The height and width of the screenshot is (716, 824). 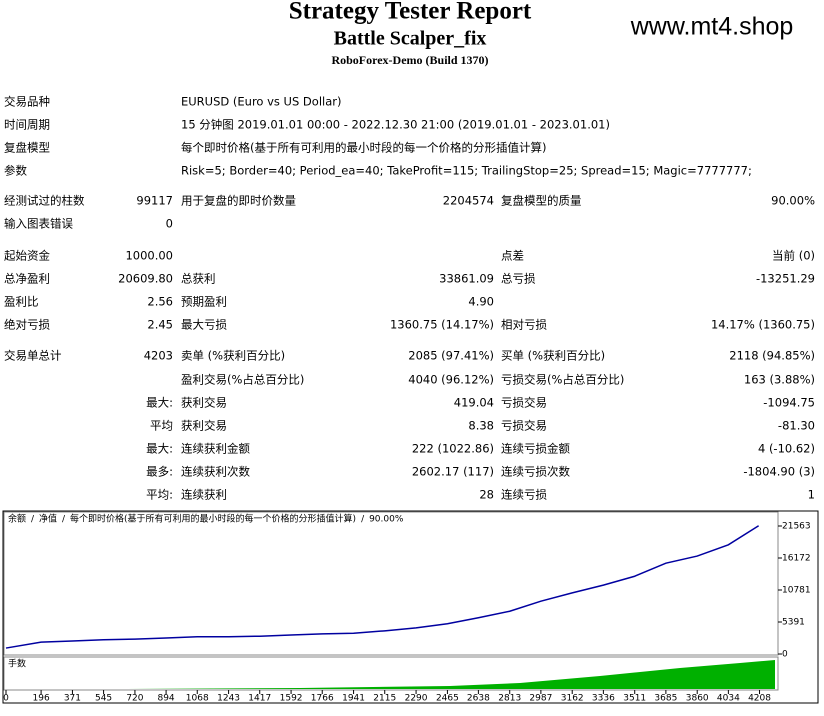 What do you see at coordinates (481, 302) in the screenshot?
I see `stat-value: 4.90` at bounding box center [481, 302].